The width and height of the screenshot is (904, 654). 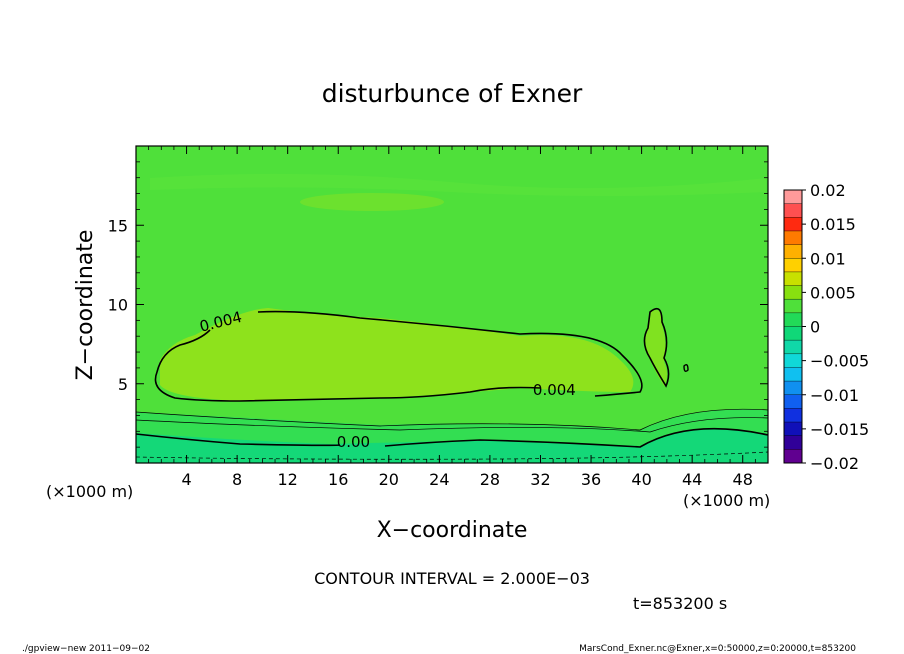 I want to click on x-tick-label: 48, so click(x=743, y=479).